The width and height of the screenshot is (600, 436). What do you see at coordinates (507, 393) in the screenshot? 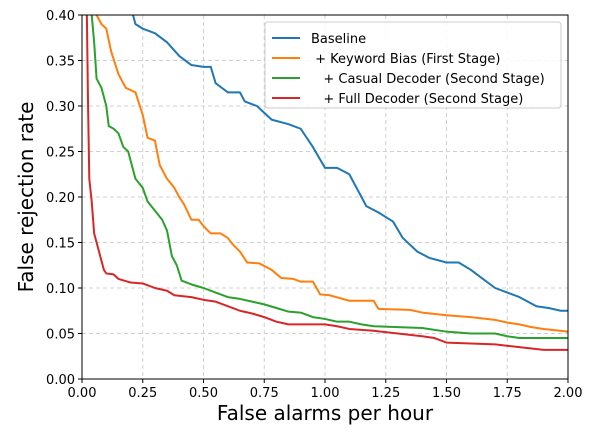
I see `x-tick-label: 1.75` at bounding box center [507, 393].